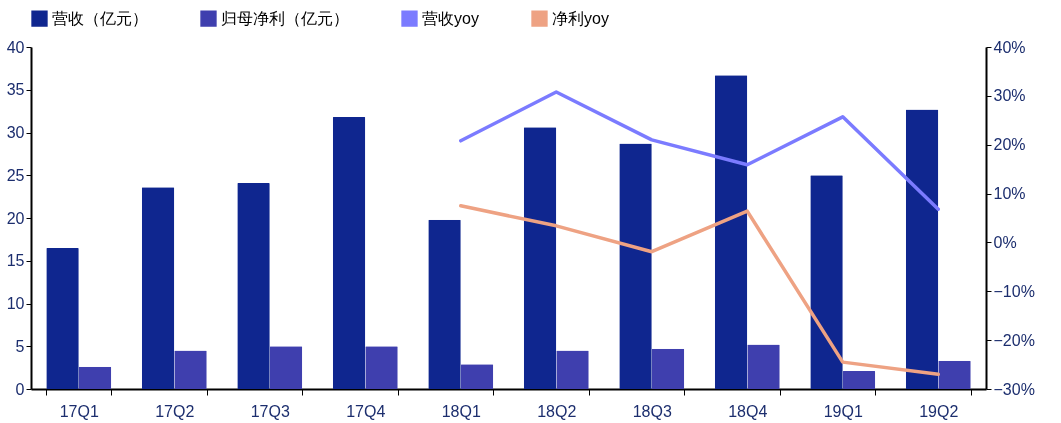 This screenshot has width=1061, height=423. I want to click on y2-tick-label: 40%, so click(1009, 47).